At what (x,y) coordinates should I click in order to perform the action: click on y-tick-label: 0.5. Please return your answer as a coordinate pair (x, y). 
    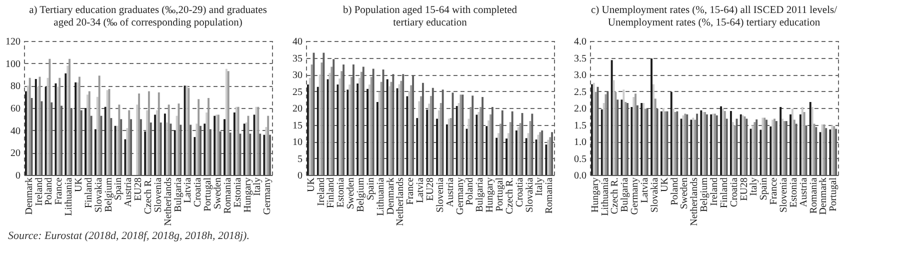
    Looking at the image, I should click on (580, 159).